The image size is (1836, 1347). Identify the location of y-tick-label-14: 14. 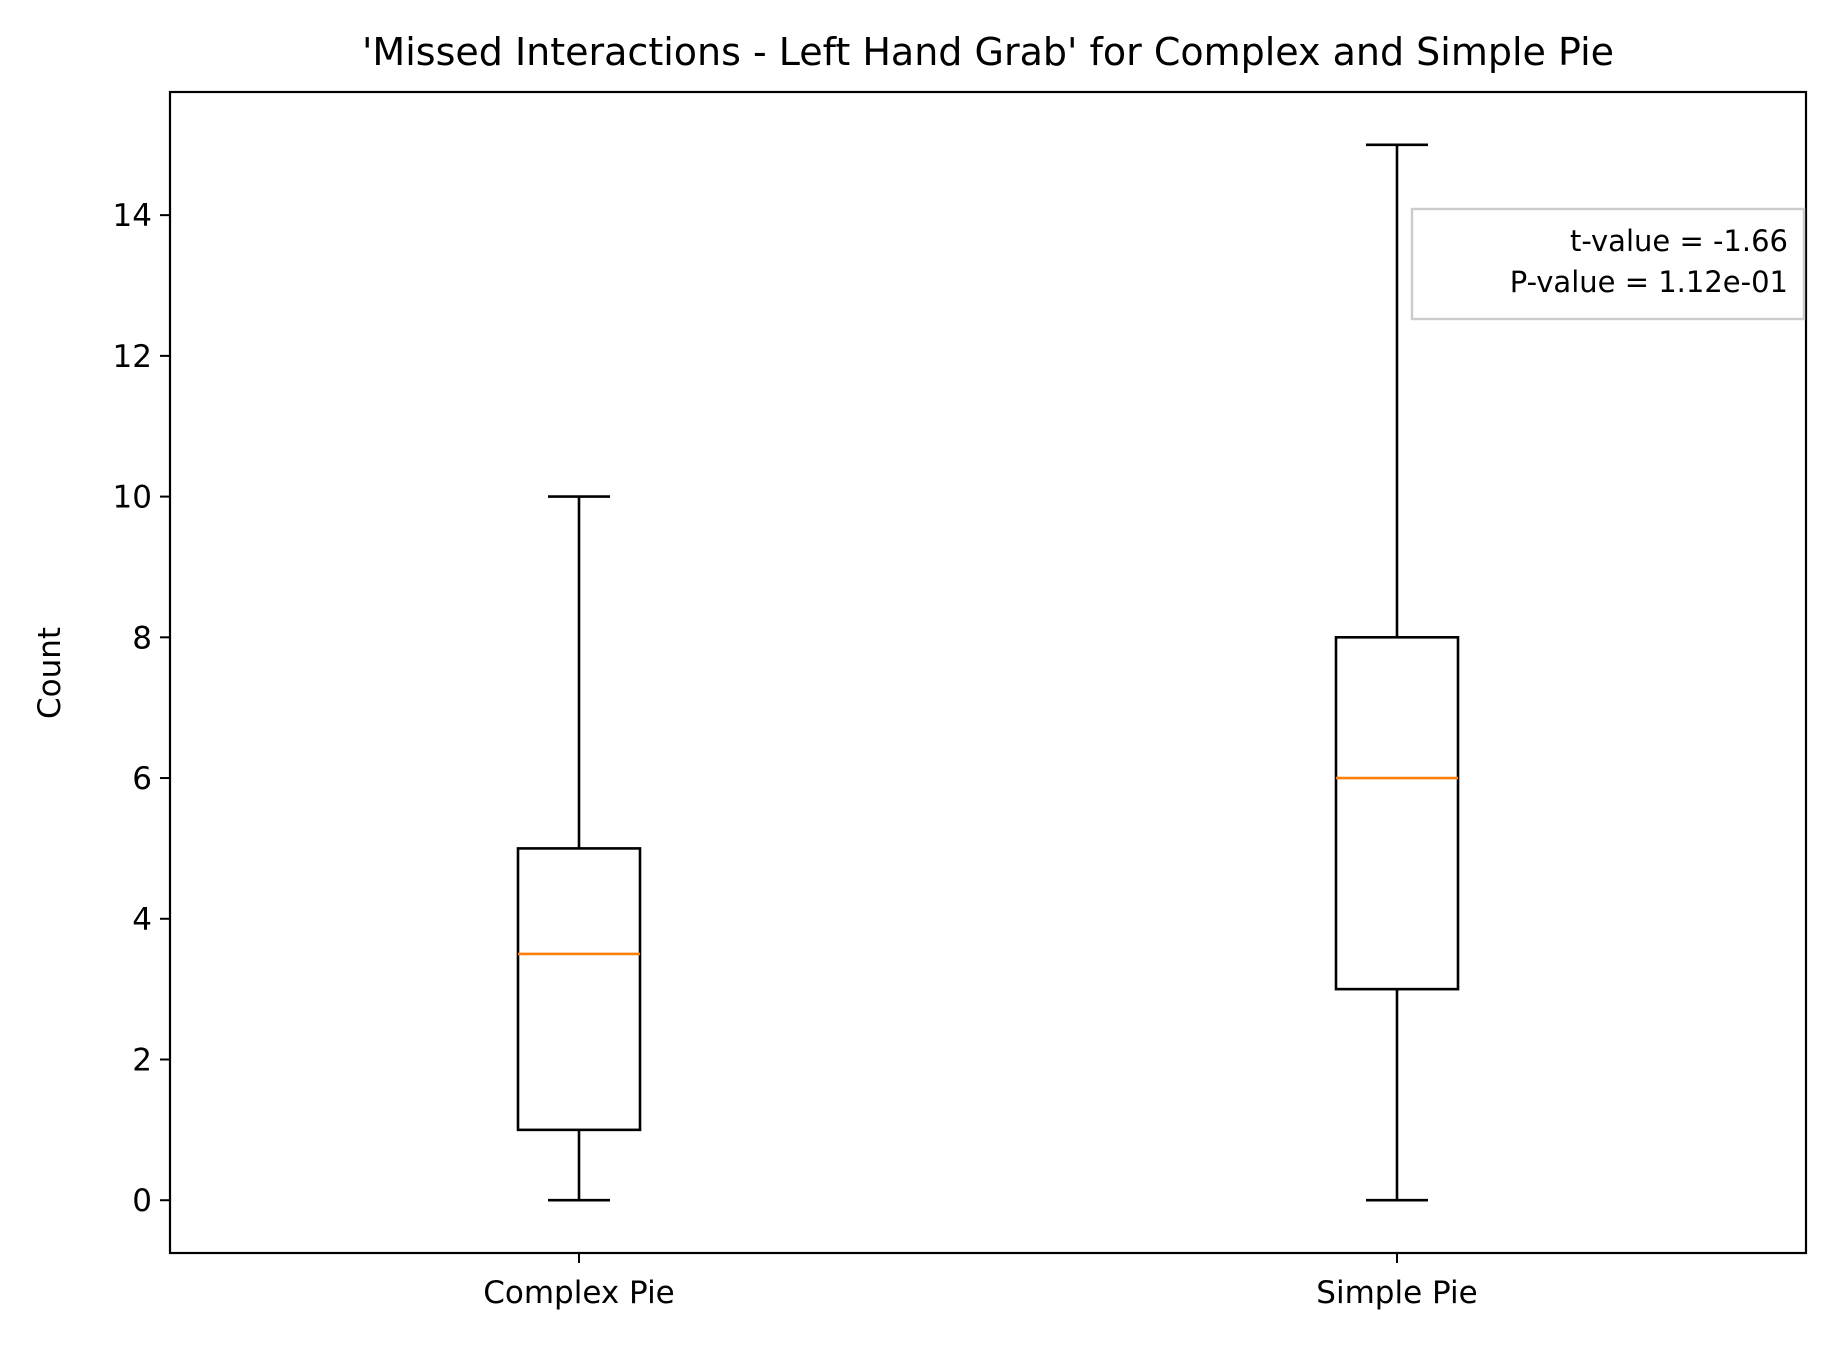
(132, 216).